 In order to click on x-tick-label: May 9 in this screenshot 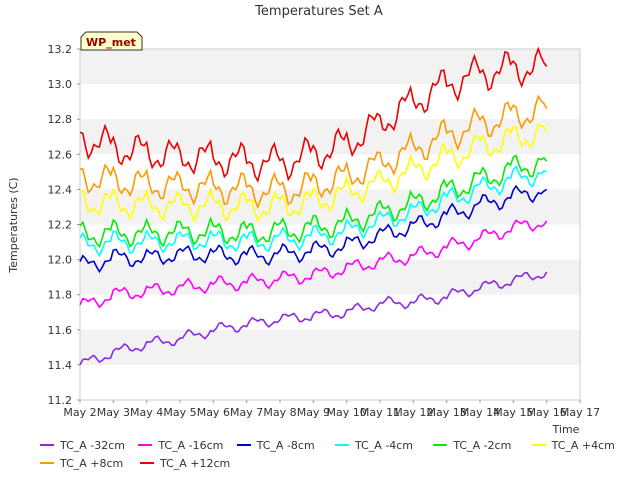, I will do `click(313, 412)`.